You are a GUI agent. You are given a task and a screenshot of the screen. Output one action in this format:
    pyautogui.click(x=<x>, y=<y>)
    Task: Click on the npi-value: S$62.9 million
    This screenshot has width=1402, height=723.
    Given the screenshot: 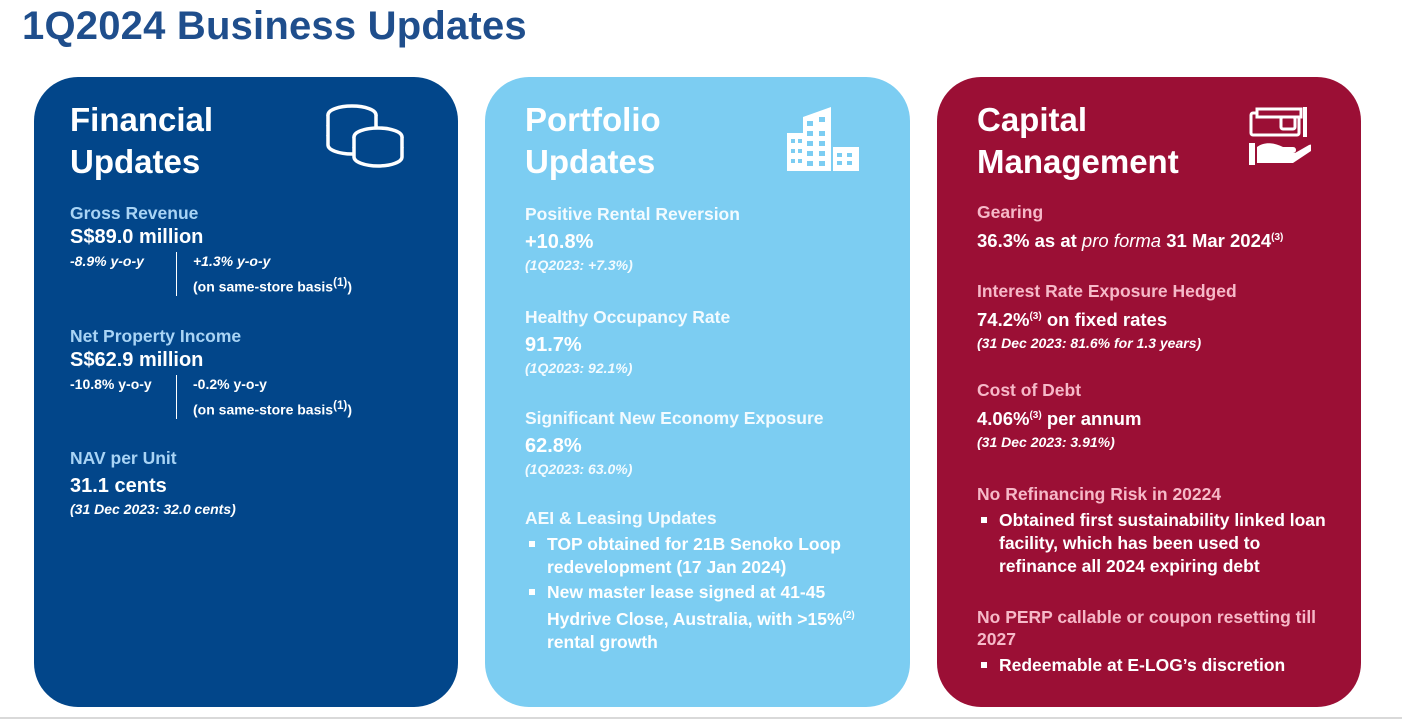 What is the action you would take?
    pyautogui.click(x=137, y=360)
    